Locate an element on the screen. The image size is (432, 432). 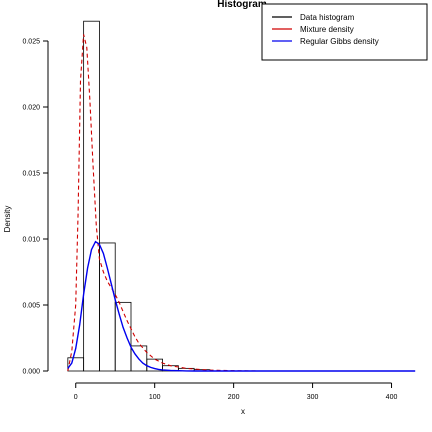
x-tick-label: 0 is located at coordinates (76, 397).